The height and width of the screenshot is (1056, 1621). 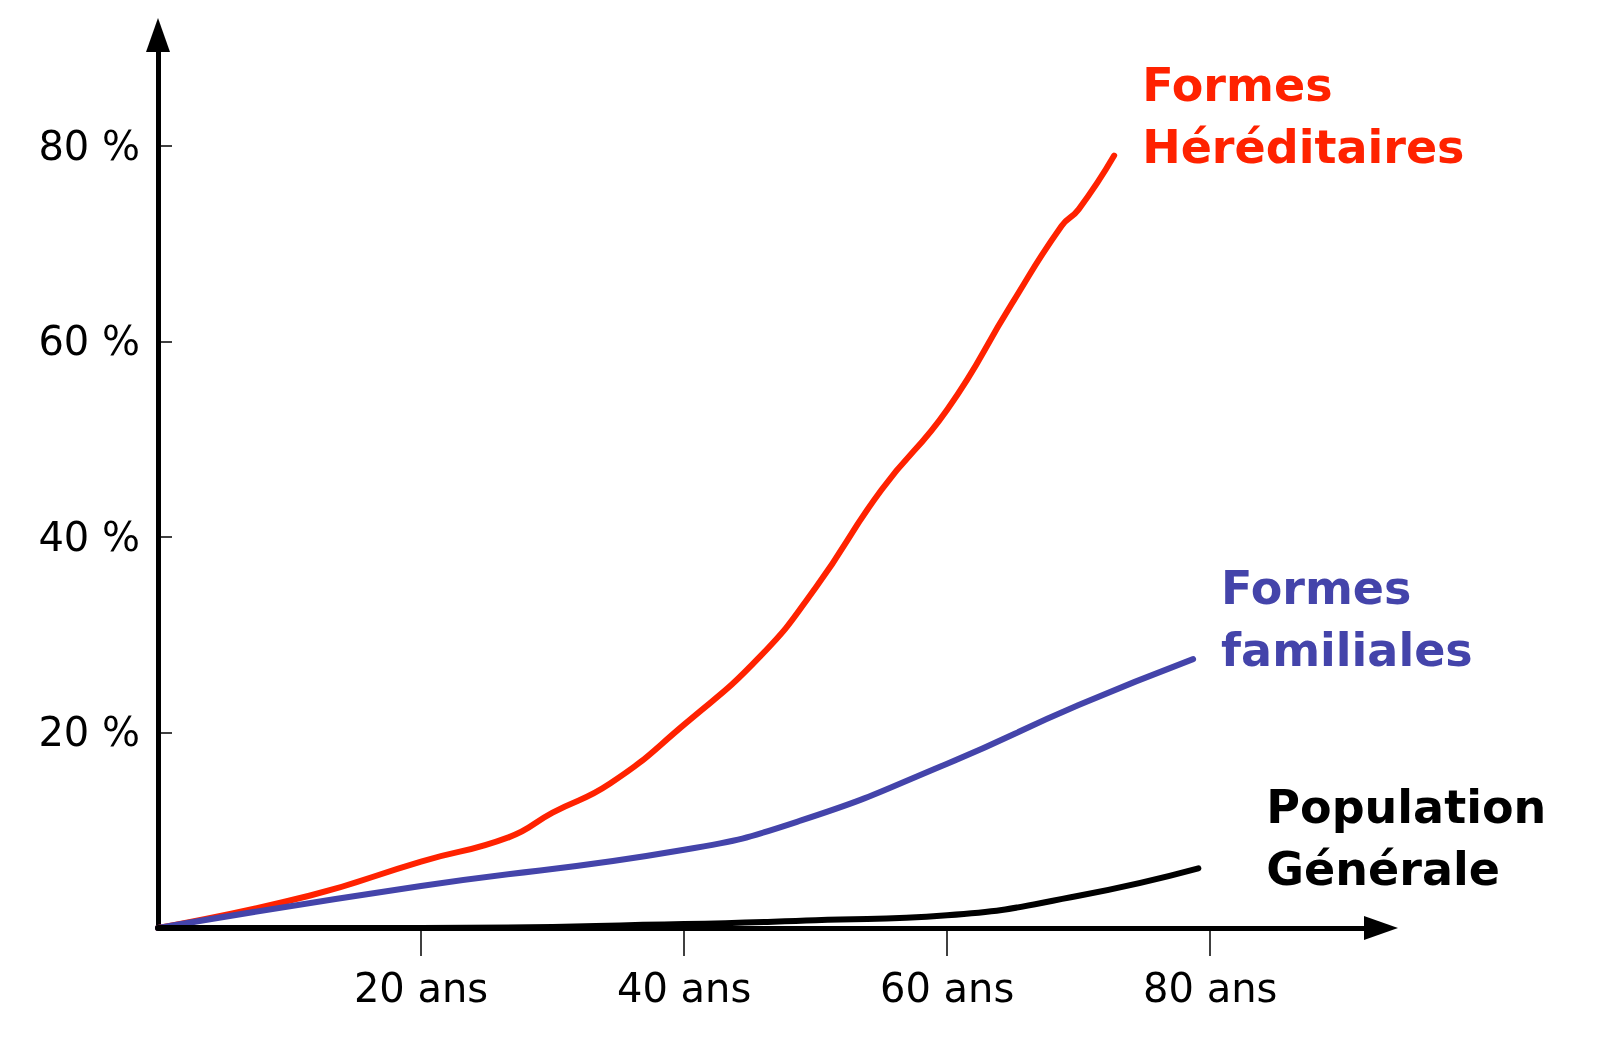 I want to click on y-tick-label: 80 %, so click(x=89, y=145).